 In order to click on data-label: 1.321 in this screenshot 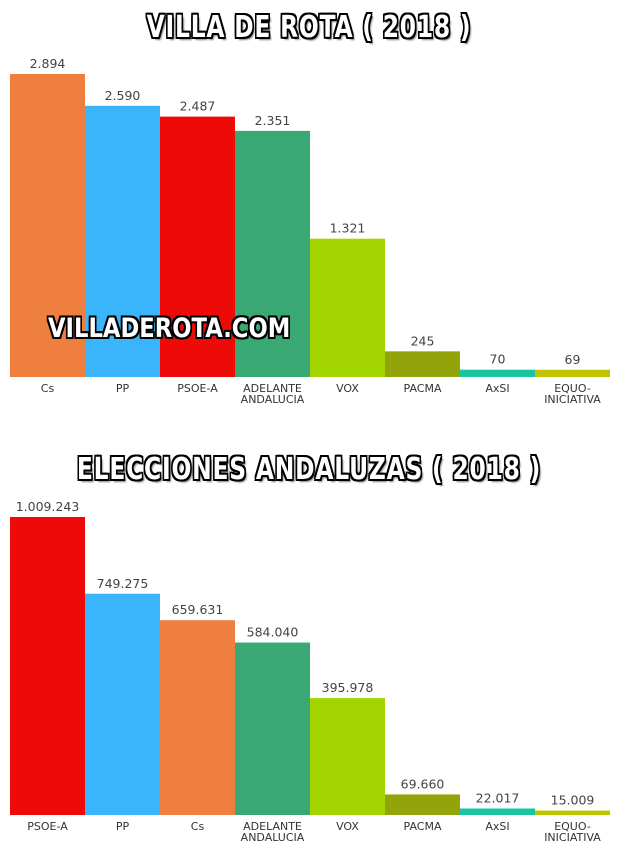, I will do `click(348, 228)`.